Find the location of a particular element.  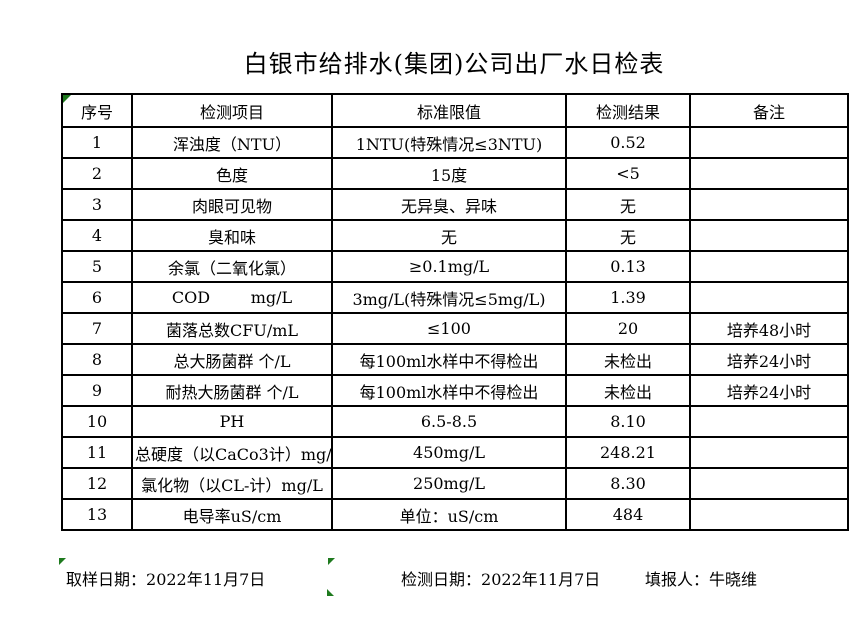

col-header-result: 检测结果 is located at coordinates (628, 110).